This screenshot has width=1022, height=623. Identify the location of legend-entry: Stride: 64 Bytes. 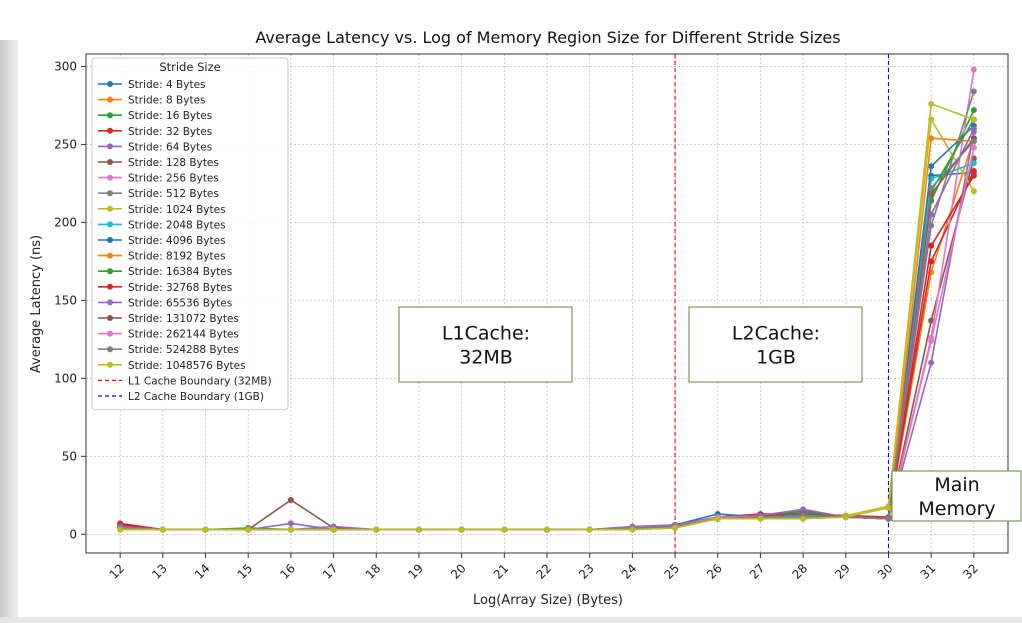
(170, 147).